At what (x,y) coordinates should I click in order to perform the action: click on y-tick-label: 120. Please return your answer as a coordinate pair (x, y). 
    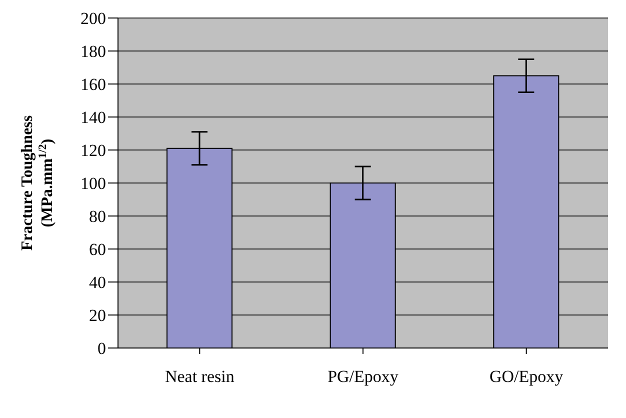
    Looking at the image, I should click on (93, 150).